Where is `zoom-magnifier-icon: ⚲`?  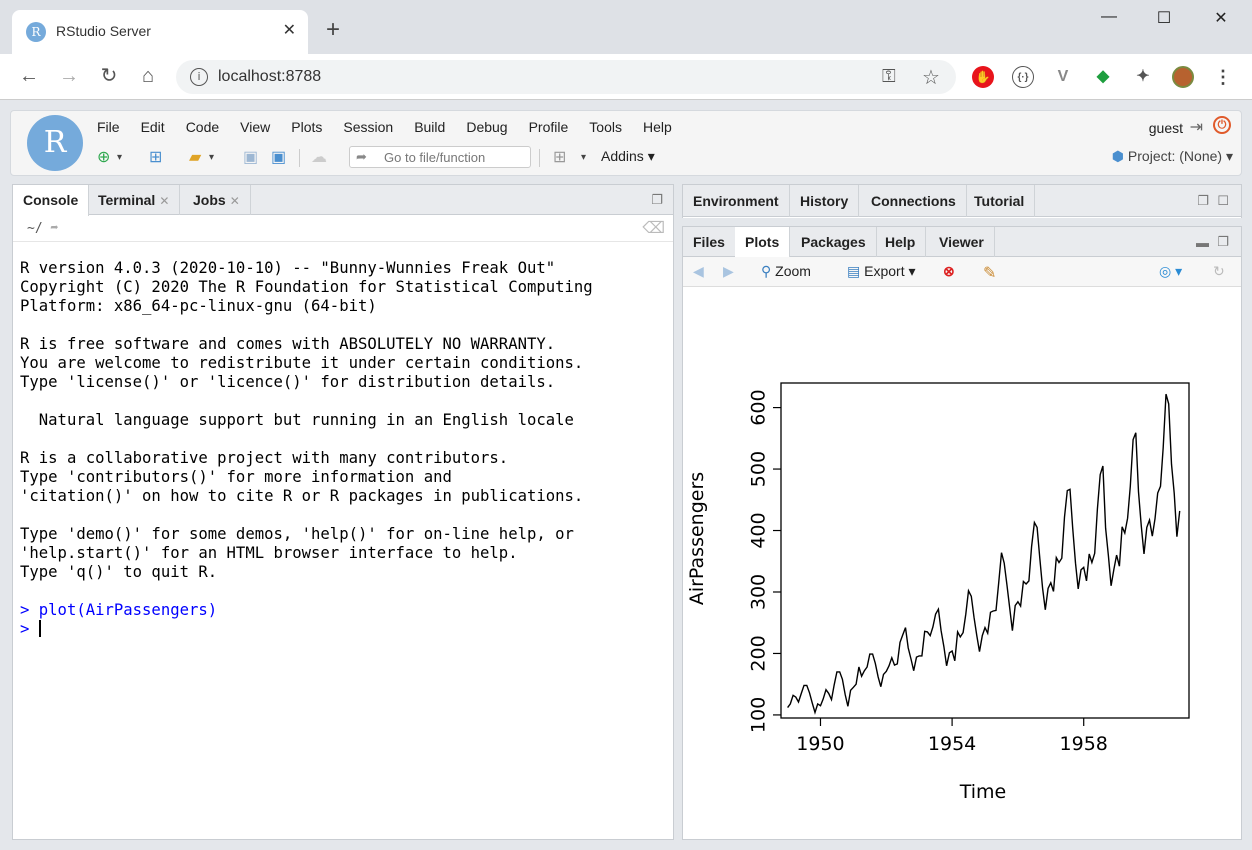
zoom-magnifier-icon: ⚲ is located at coordinates (766, 271).